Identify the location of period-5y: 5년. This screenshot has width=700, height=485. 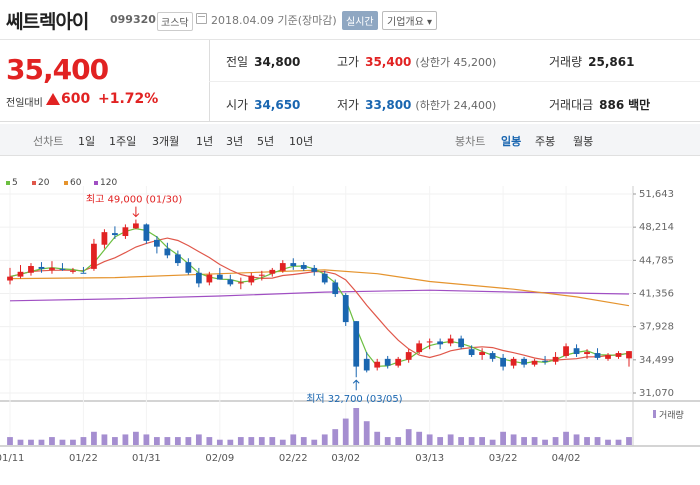
(266, 141).